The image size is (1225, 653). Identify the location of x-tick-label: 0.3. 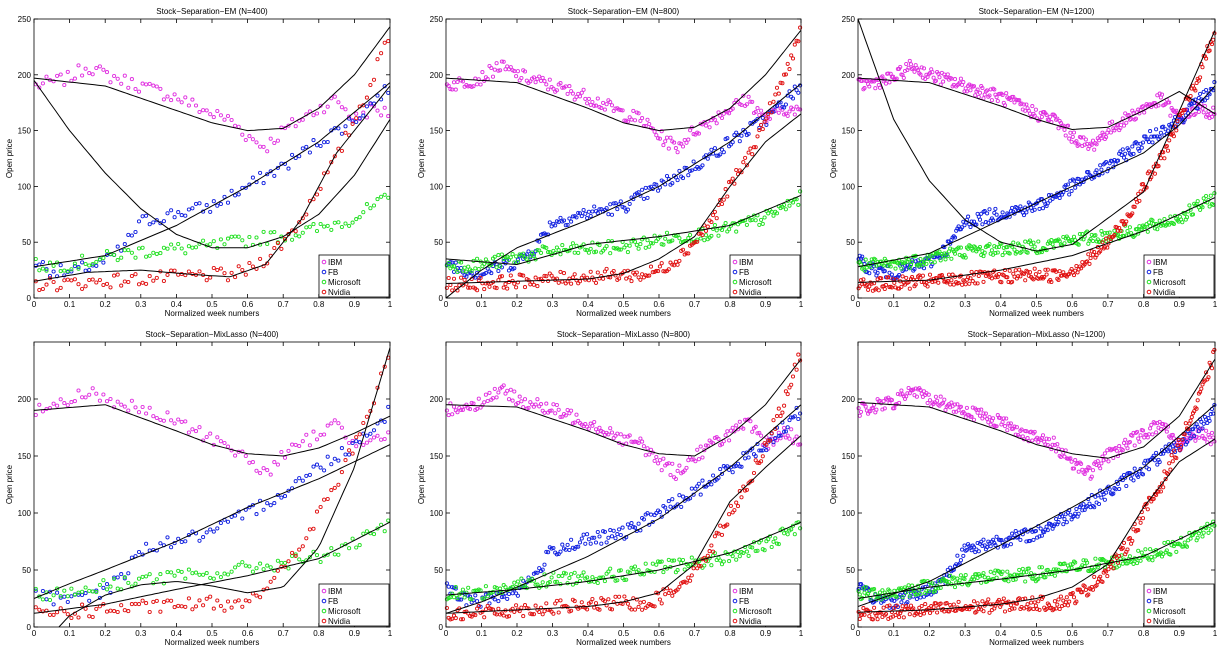
(553, 633).